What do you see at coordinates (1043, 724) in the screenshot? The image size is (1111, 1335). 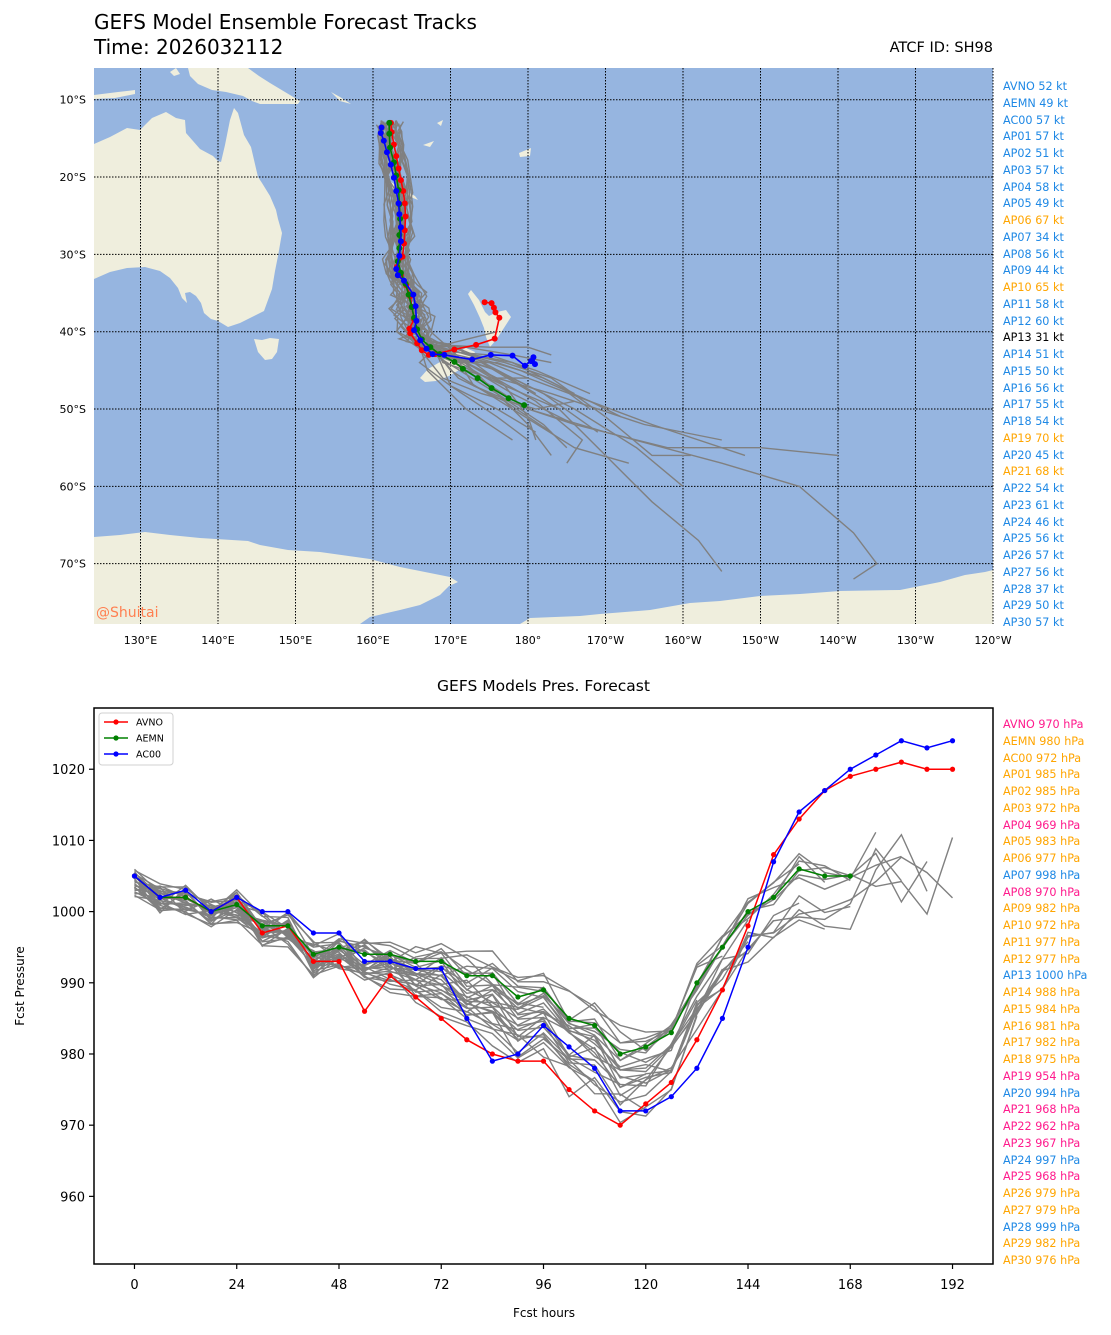 I see `pressure-legend-item: AVNO 970 hPa` at bounding box center [1043, 724].